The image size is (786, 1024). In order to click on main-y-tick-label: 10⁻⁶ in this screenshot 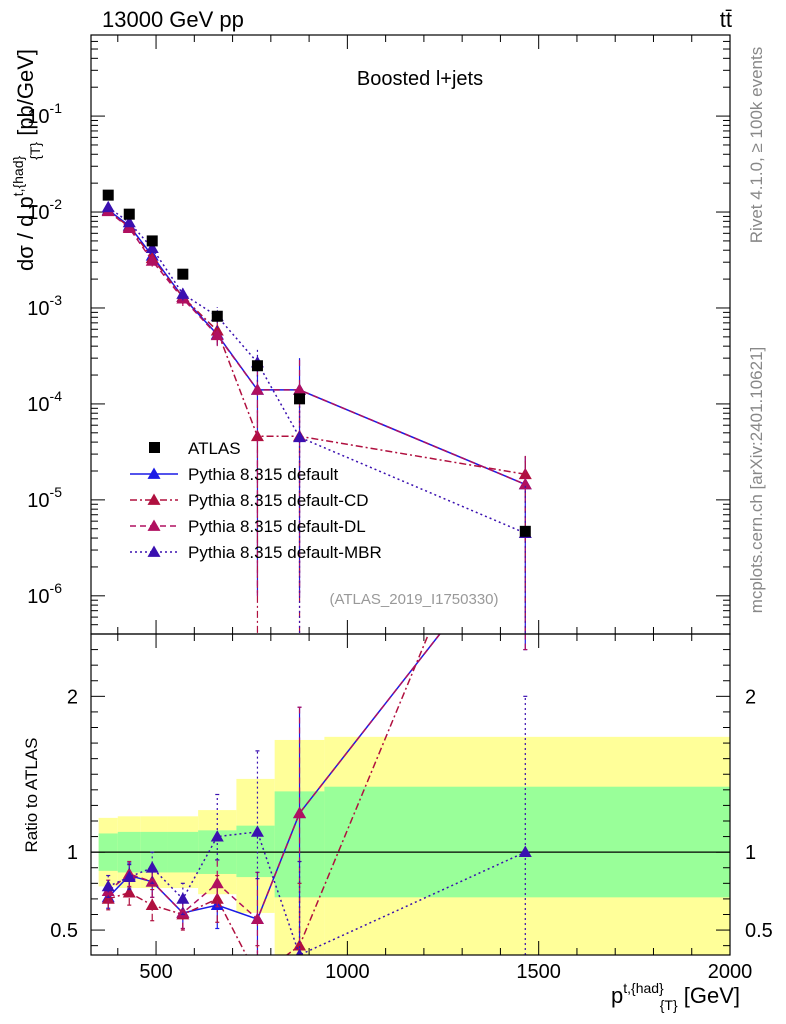, I will do `click(44, 594)`.